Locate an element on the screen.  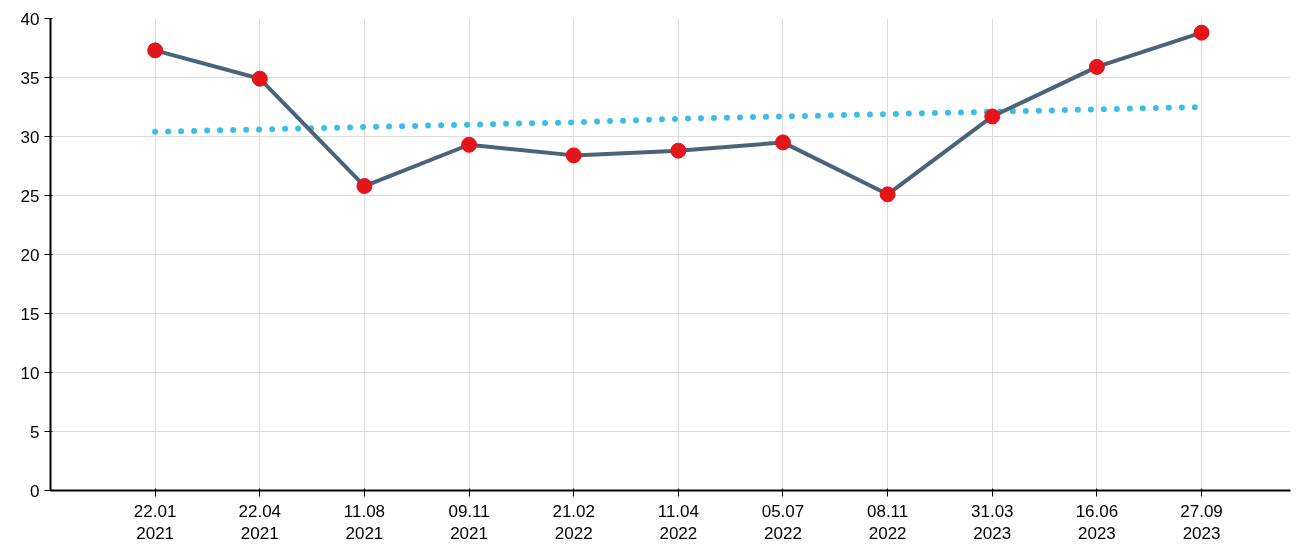
y-tick-label: 0 is located at coordinates (35, 491).